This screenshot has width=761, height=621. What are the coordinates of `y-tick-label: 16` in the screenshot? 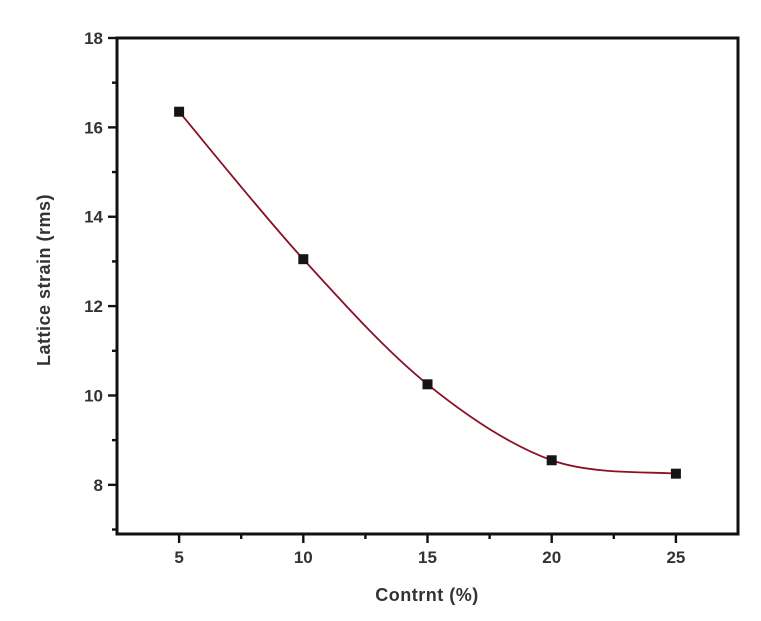 It's located at (93, 127).